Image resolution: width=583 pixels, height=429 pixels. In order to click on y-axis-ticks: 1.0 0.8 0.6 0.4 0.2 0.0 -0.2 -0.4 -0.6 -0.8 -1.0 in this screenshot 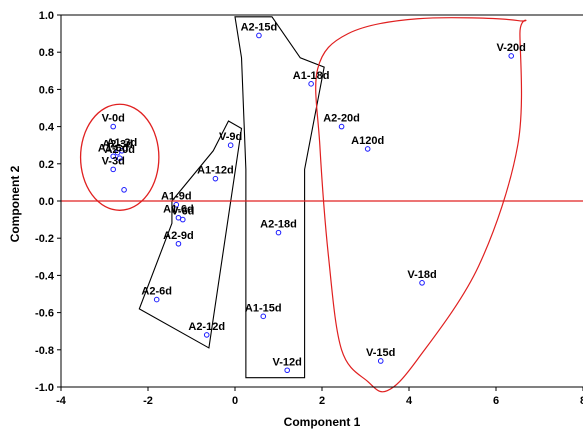, I will do `click(48, 202)`.